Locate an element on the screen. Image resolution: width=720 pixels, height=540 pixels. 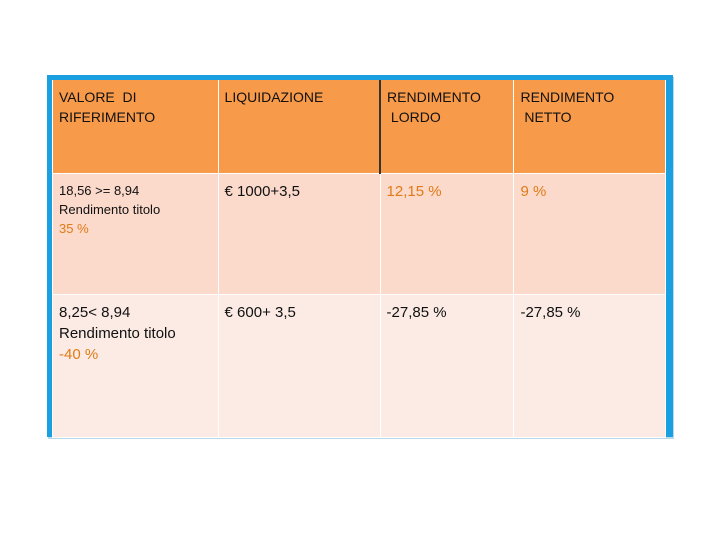
riferimento-percent: -40 % is located at coordinates (79, 354).